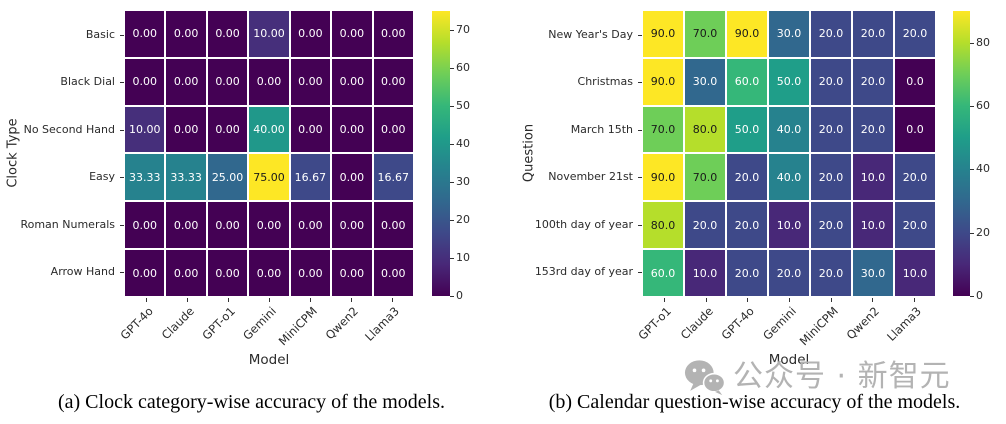 This screenshot has width=1006, height=424. I want to click on row-label: Arrow Hand, so click(82, 272).